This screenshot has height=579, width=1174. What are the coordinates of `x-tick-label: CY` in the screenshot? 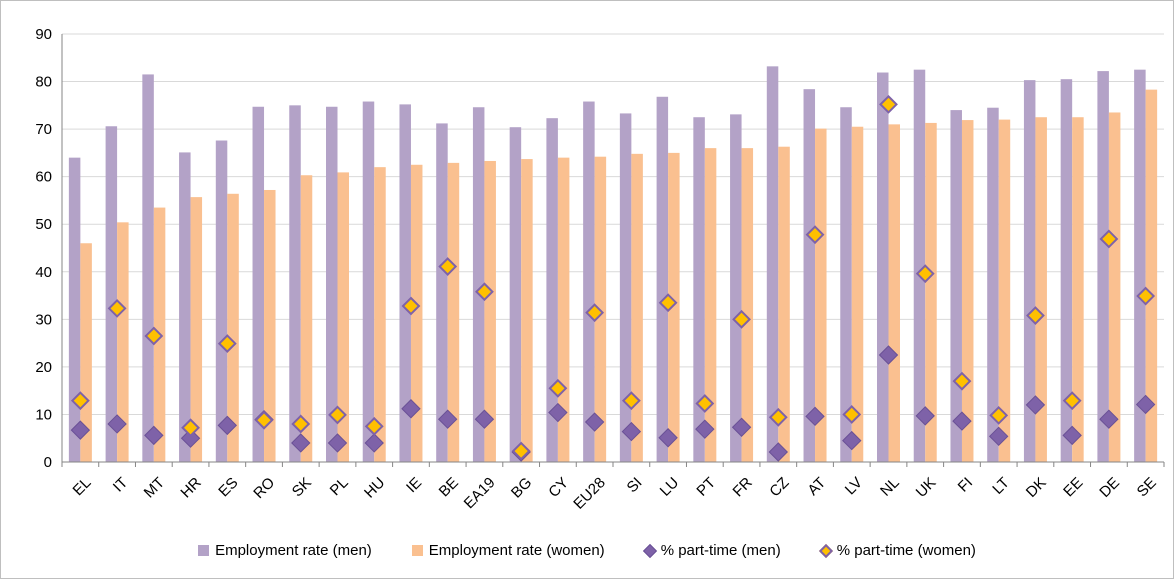 It's located at (558, 487).